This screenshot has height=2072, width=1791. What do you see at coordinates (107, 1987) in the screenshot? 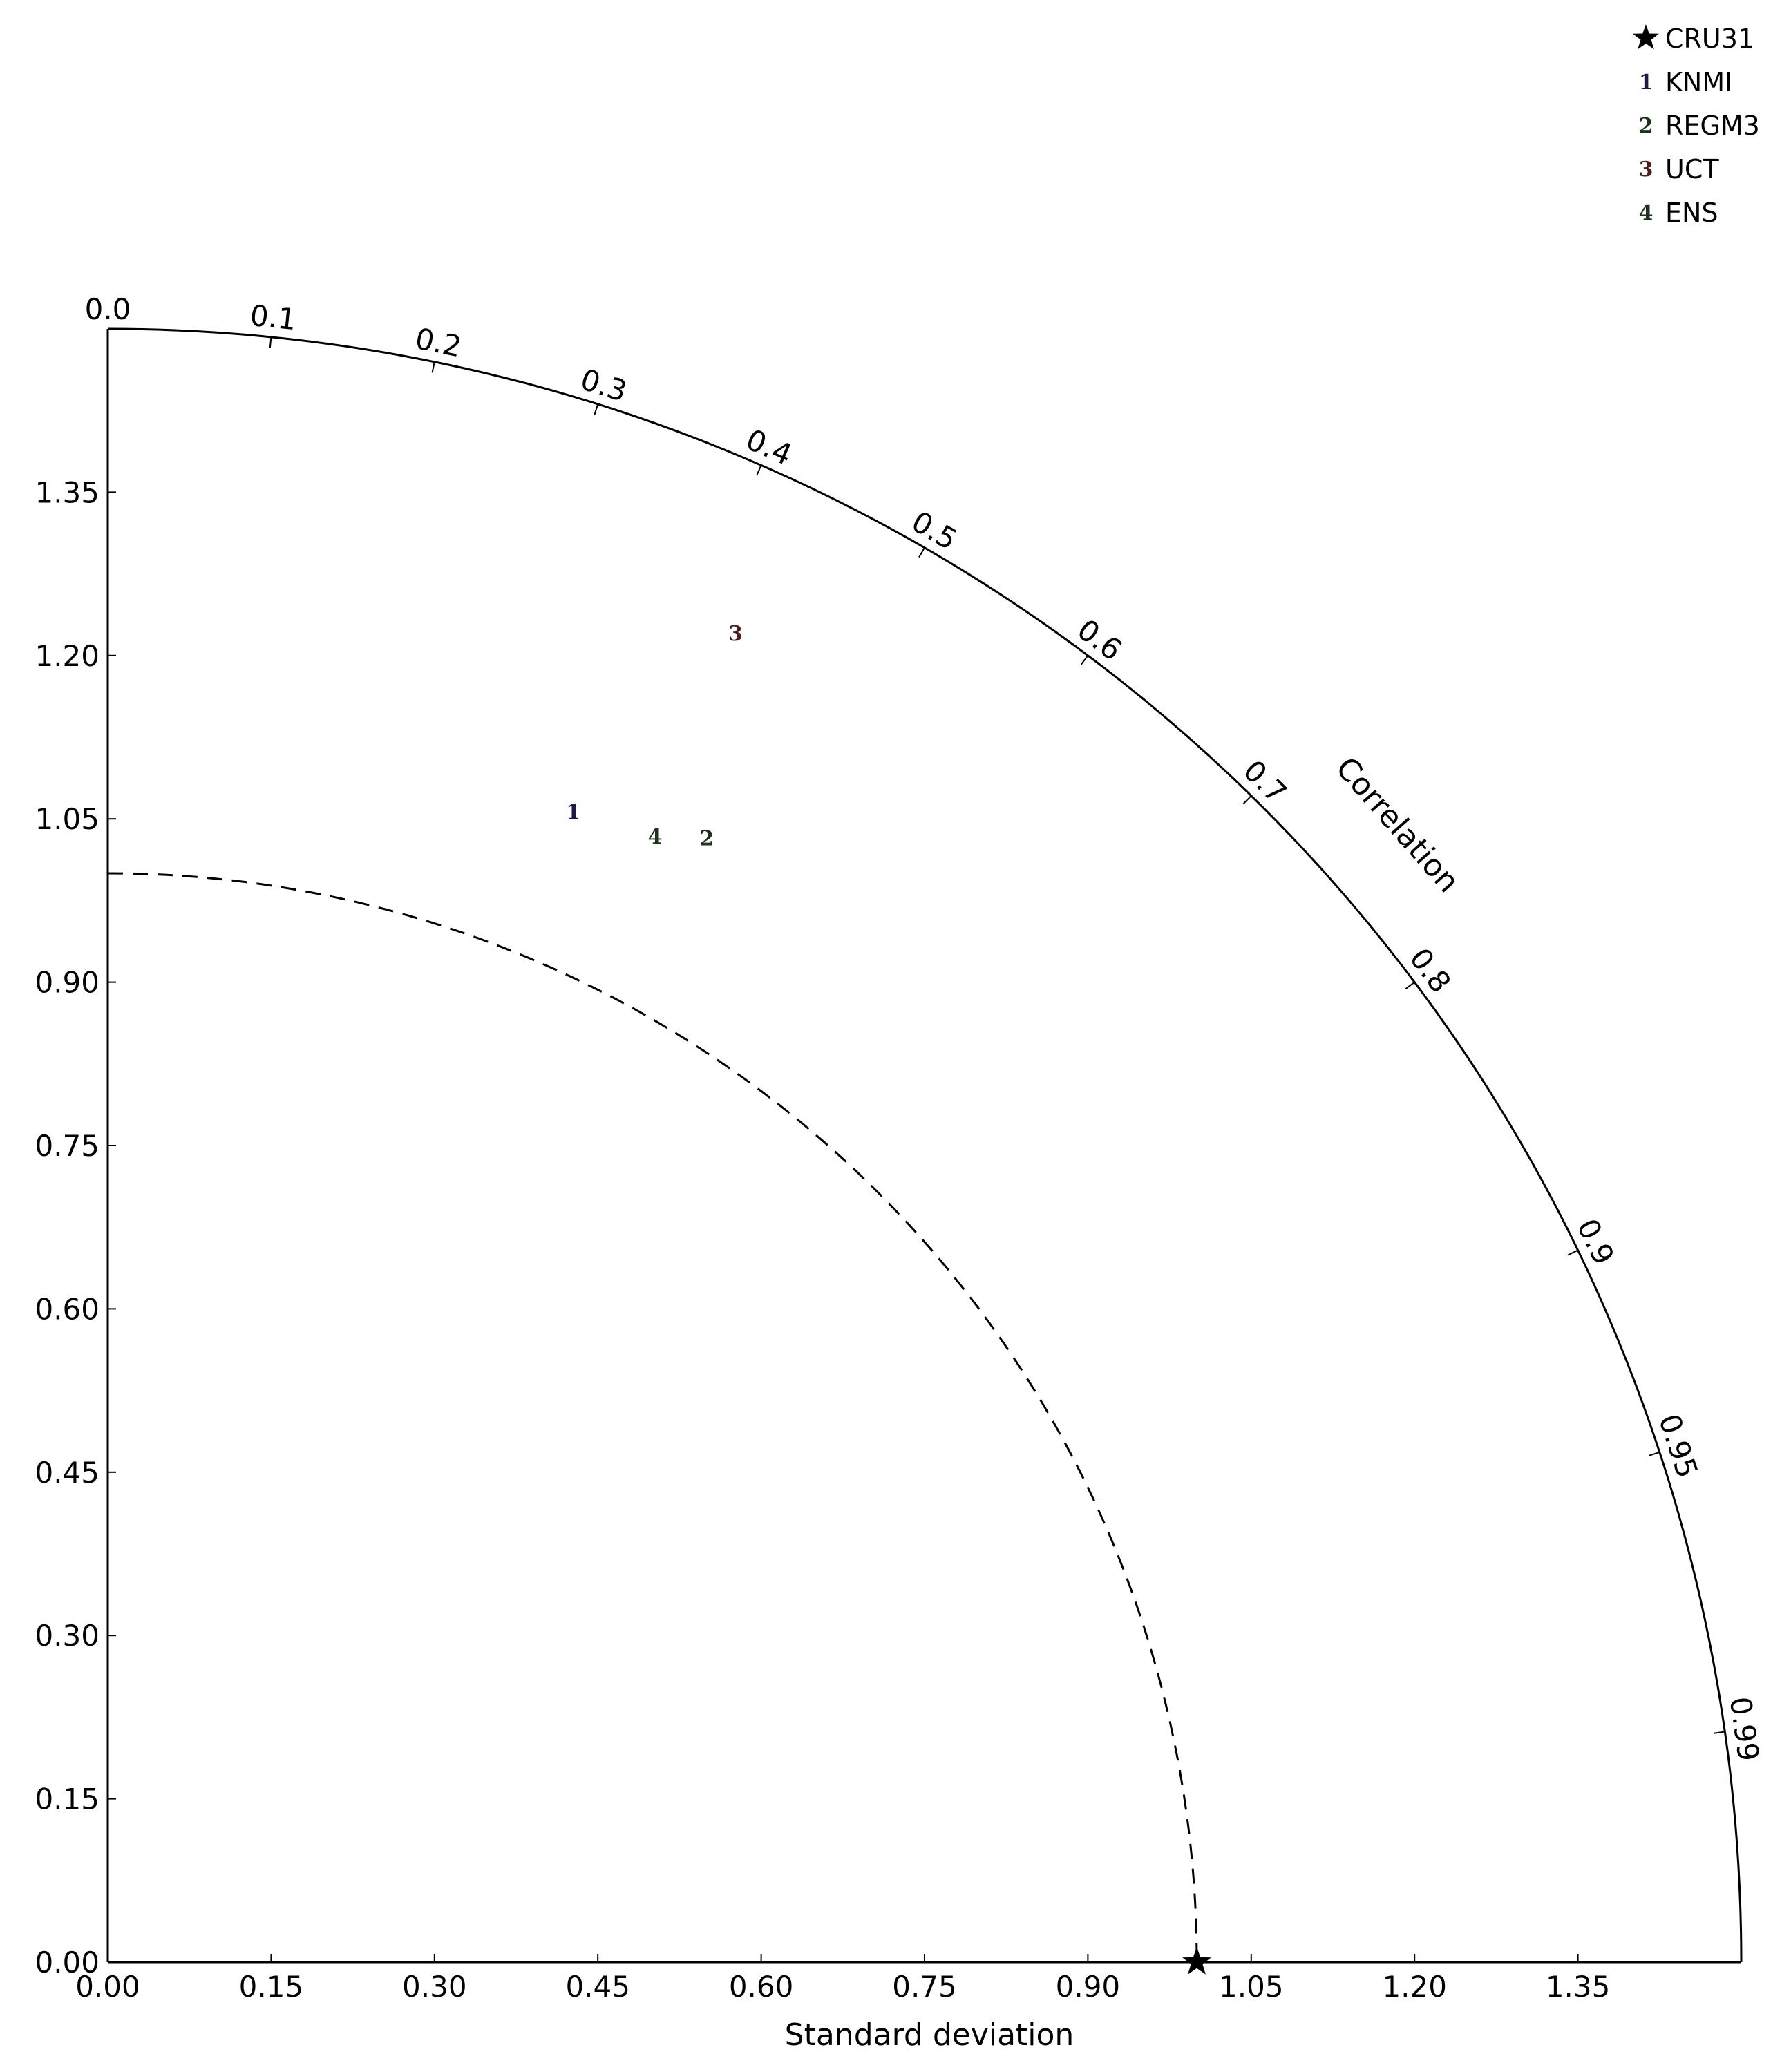
I see `x-tick-label: 0.00` at bounding box center [107, 1987].